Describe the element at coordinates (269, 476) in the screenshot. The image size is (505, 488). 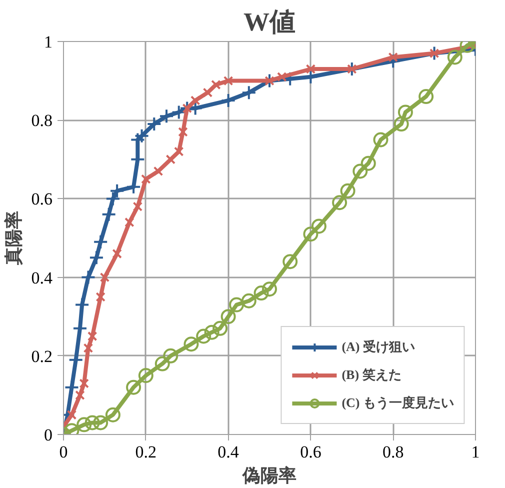
I see `x-axis-title: 偽陽率` at that location.